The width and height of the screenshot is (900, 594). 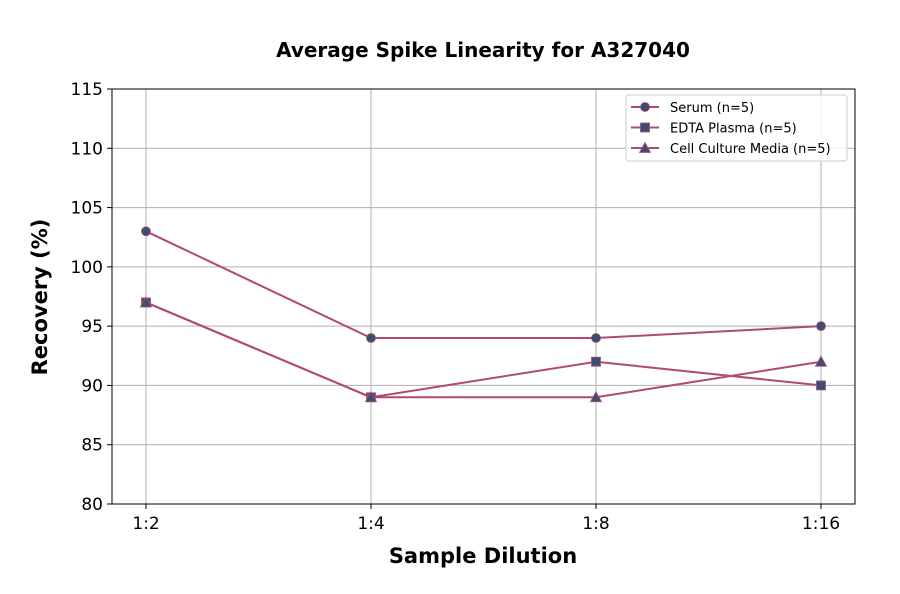 What do you see at coordinates (92, 386) in the screenshot?
I see `y-tick-label: 90` at bounding box center [92, 386].